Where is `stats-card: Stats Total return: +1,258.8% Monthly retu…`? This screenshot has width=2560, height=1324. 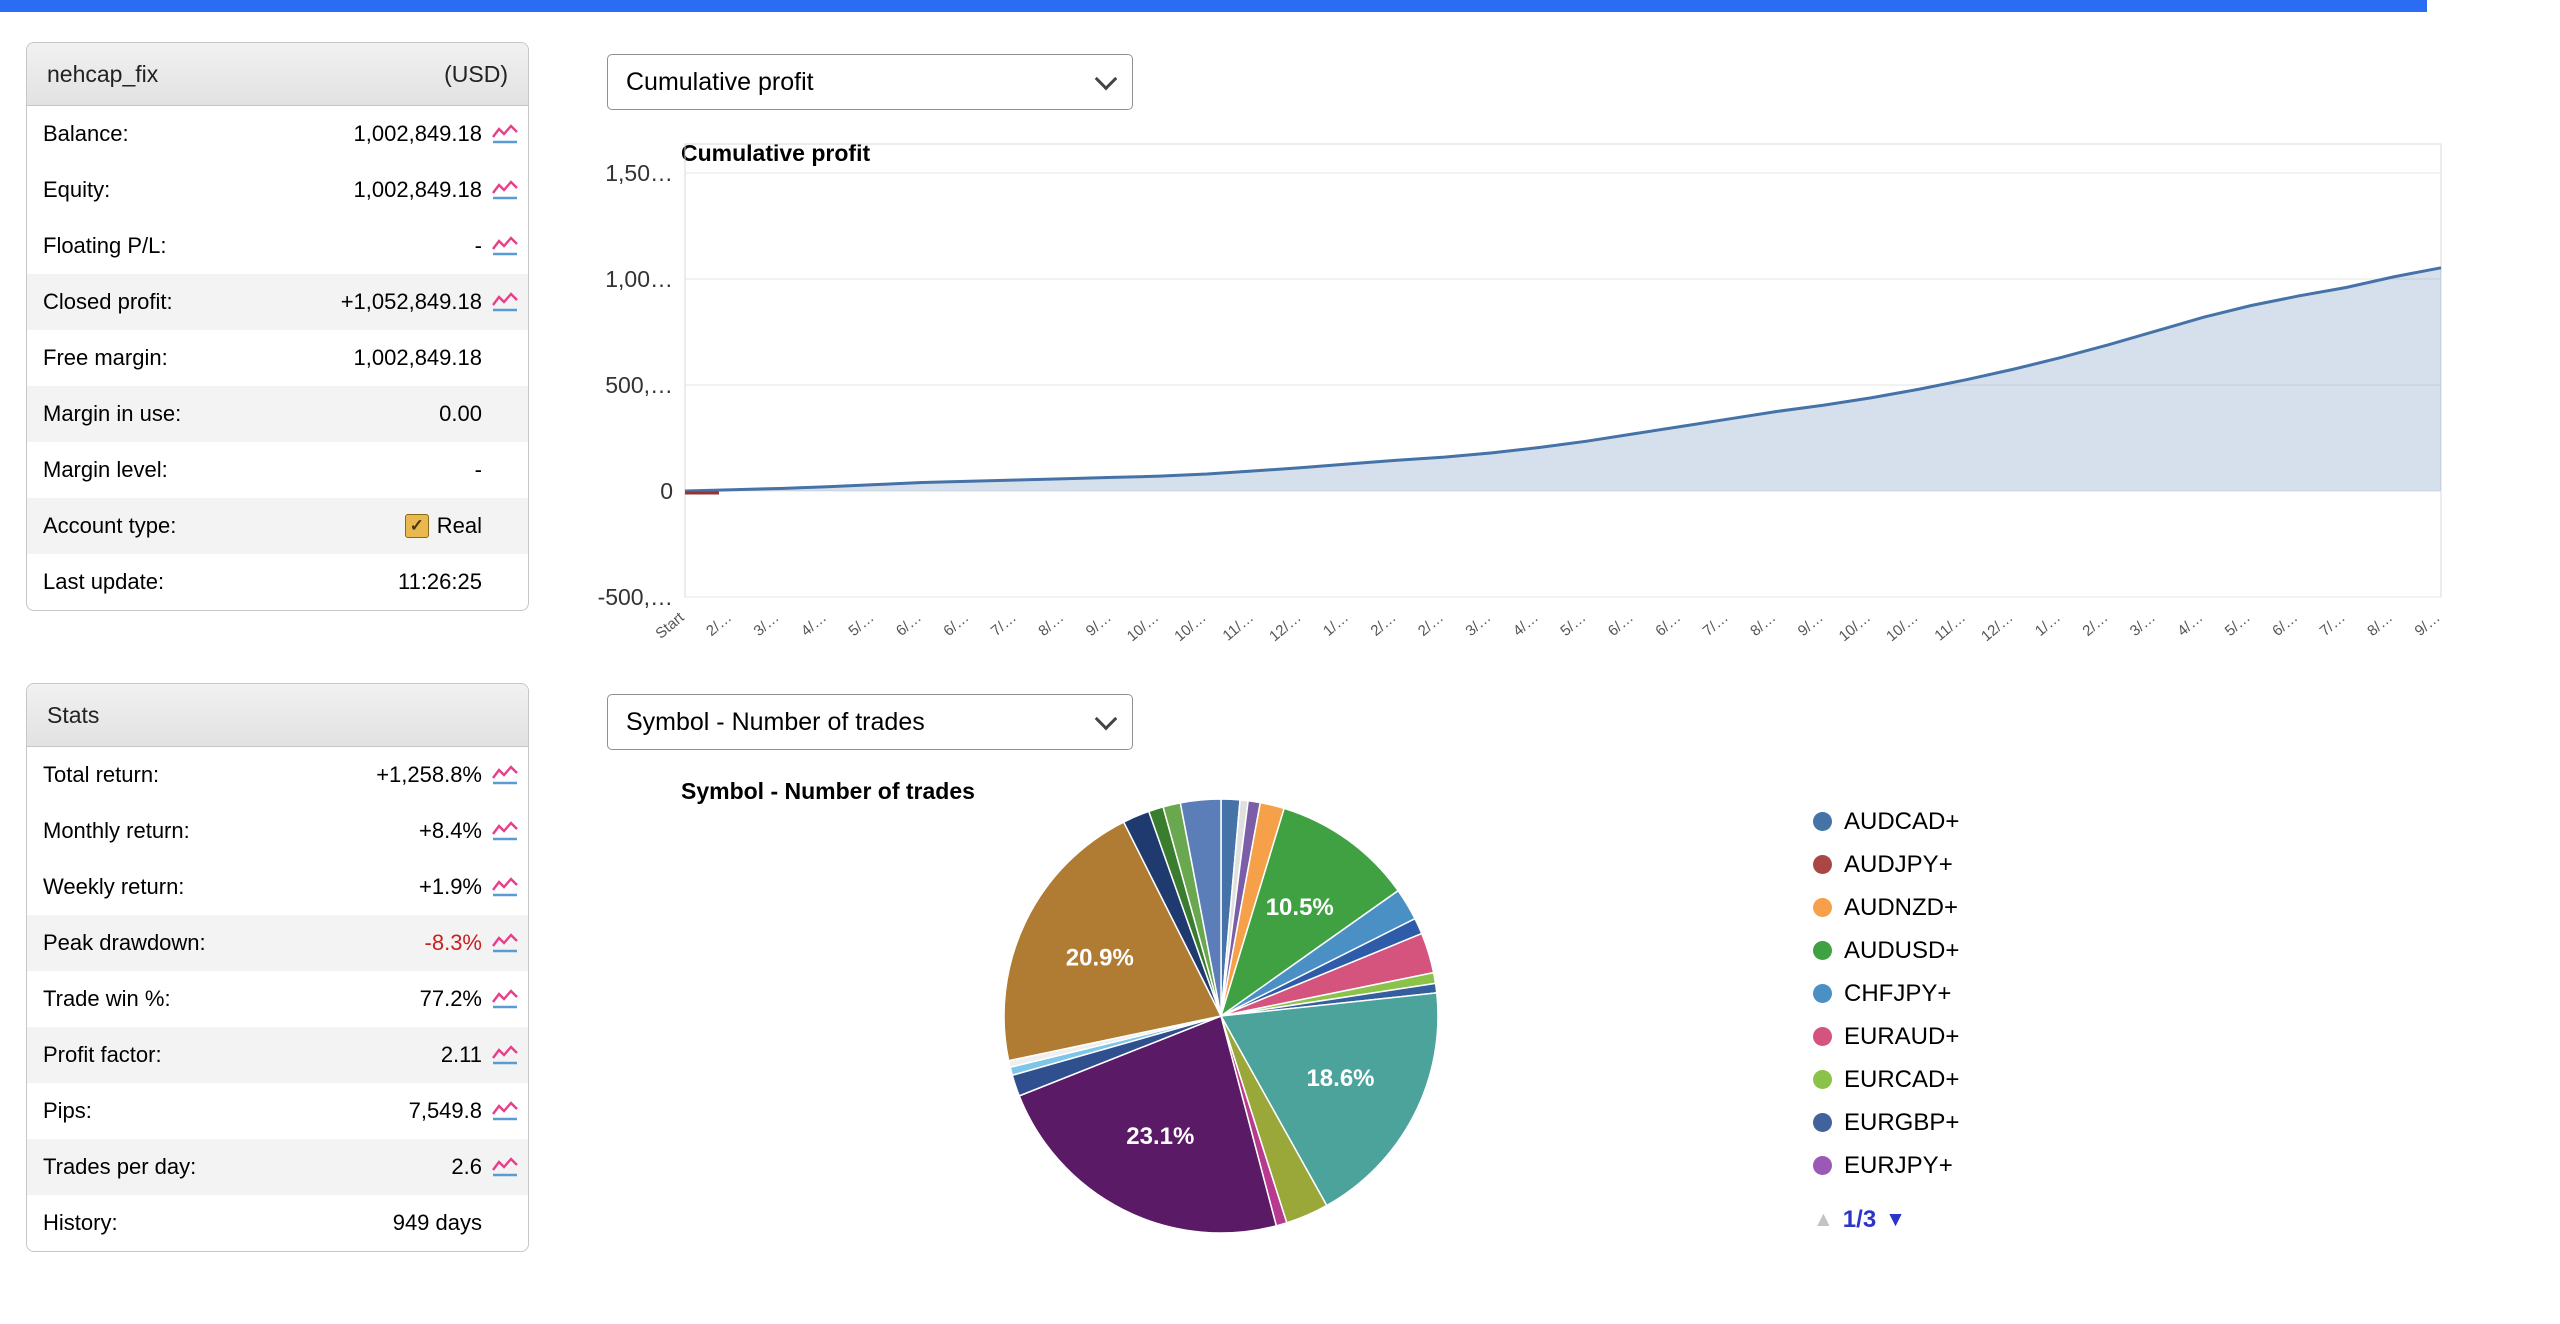
stats-card: Stats Total return: +1,258.8% Monthly retu… is located at coordinates (277, 967).